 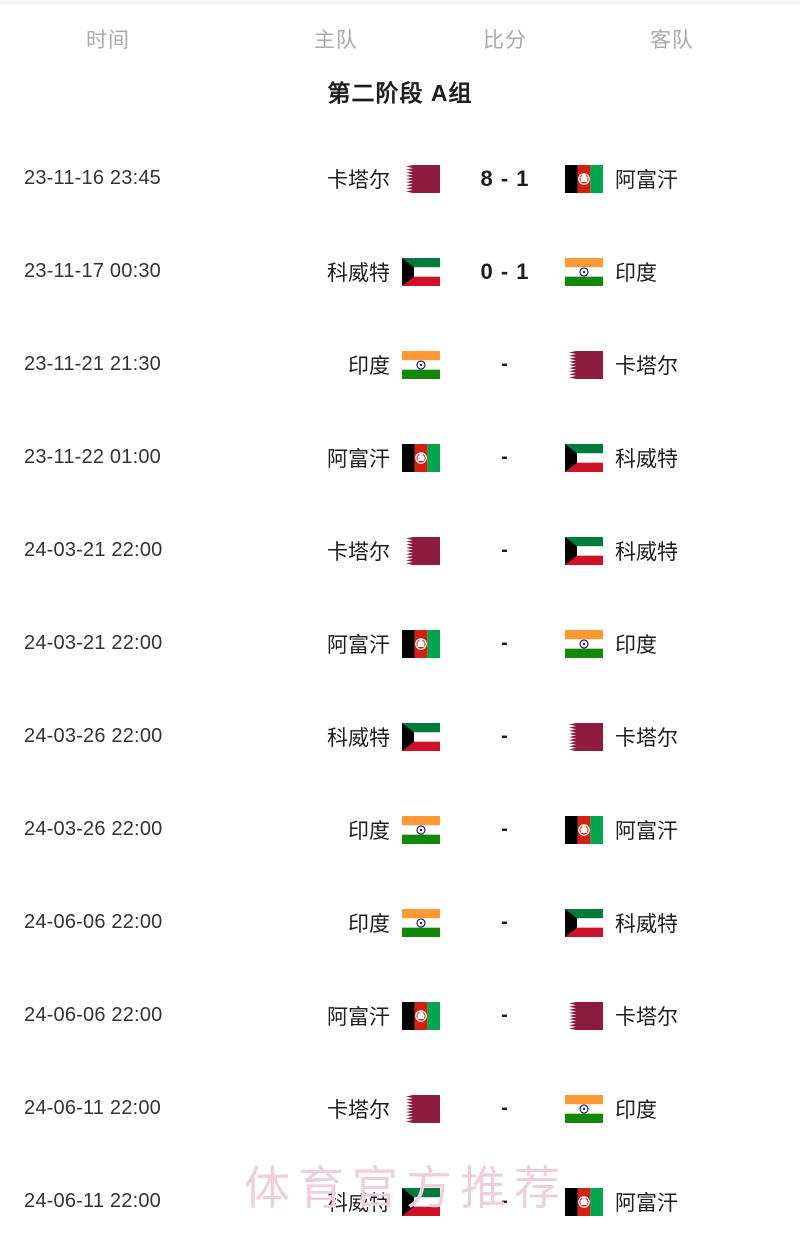 I want to click on match-row: 24-06-06 22:00 印度 - 科威特, so click(x=400, y=922).